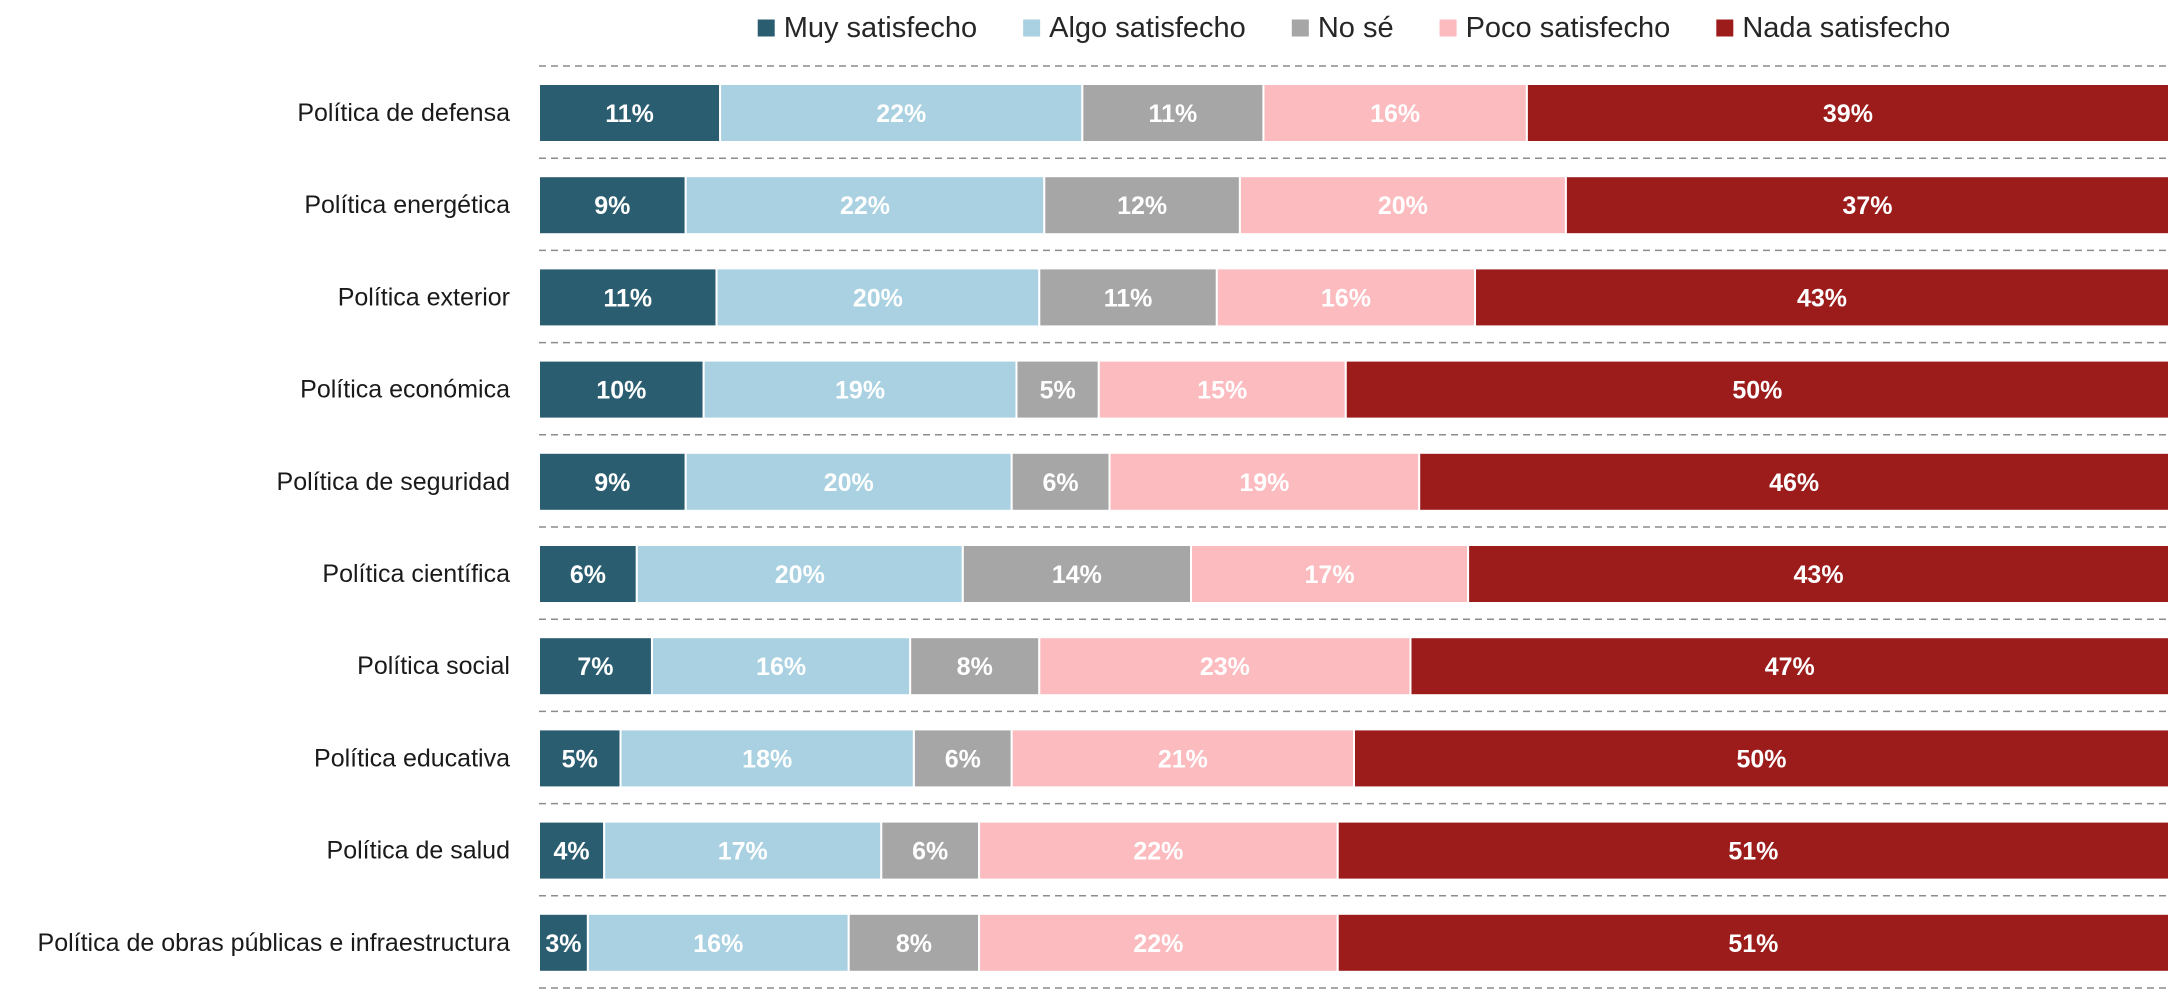  I want to click on data-label: 7%, so click(595, 667).